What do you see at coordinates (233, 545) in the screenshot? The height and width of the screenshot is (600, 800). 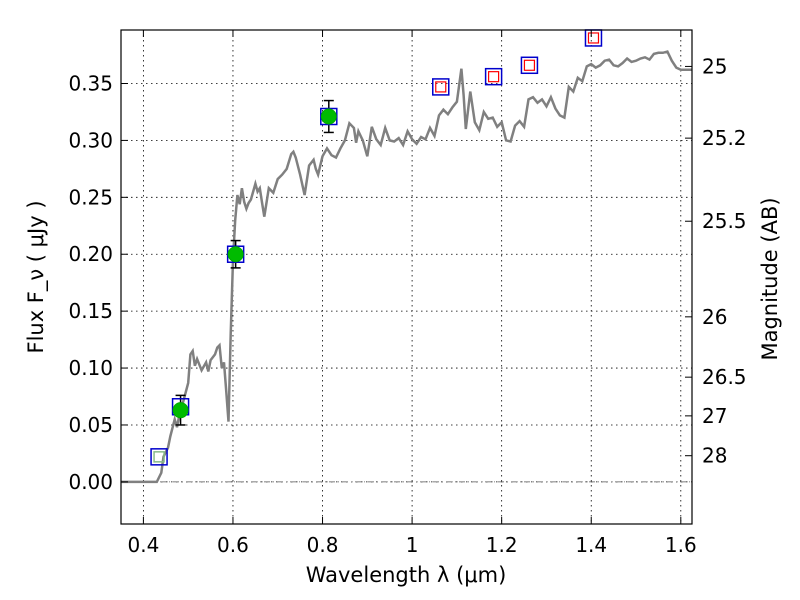 I see `x-tick-label: 0.6` at bounding box center [233, 545].